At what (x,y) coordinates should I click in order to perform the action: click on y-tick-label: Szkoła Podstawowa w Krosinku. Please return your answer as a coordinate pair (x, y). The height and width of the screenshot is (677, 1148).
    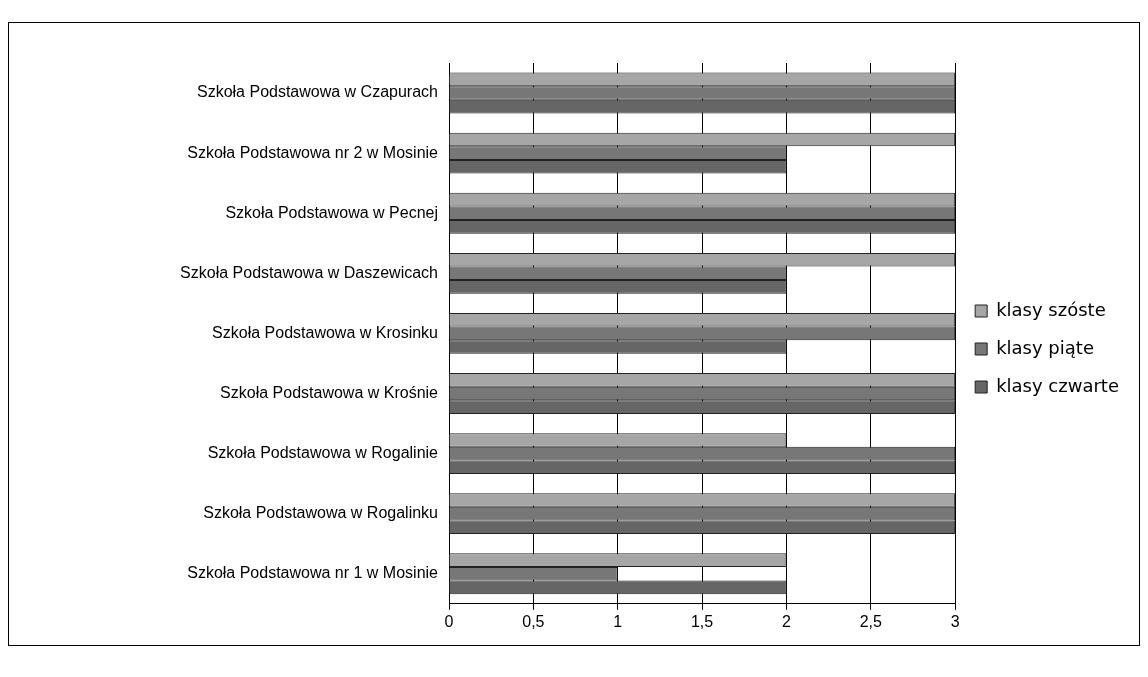
    Looking at the image, I should click on (325, 332).